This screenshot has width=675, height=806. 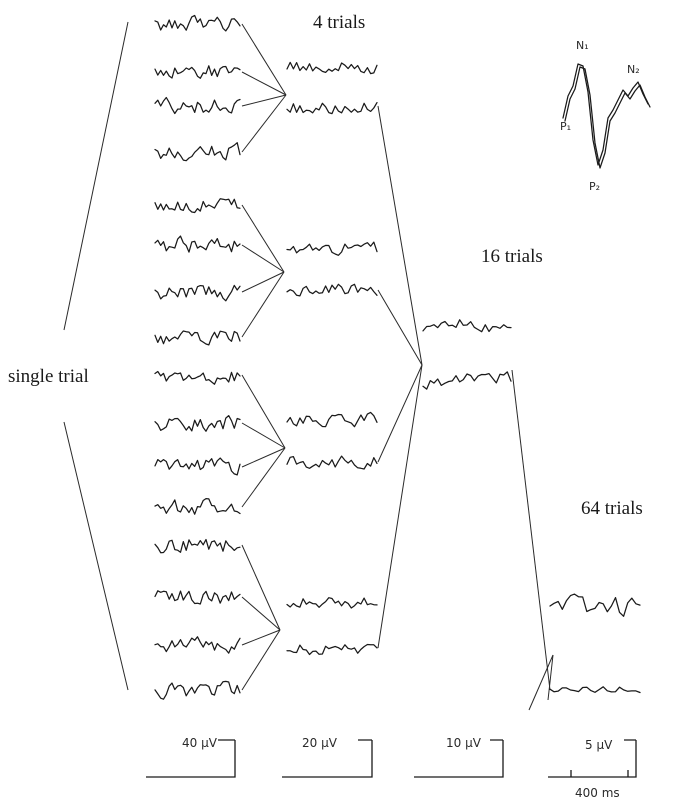 I want to click on scale-bar-5uv: 5 μV 400 ms, so click(x=592, y=769).